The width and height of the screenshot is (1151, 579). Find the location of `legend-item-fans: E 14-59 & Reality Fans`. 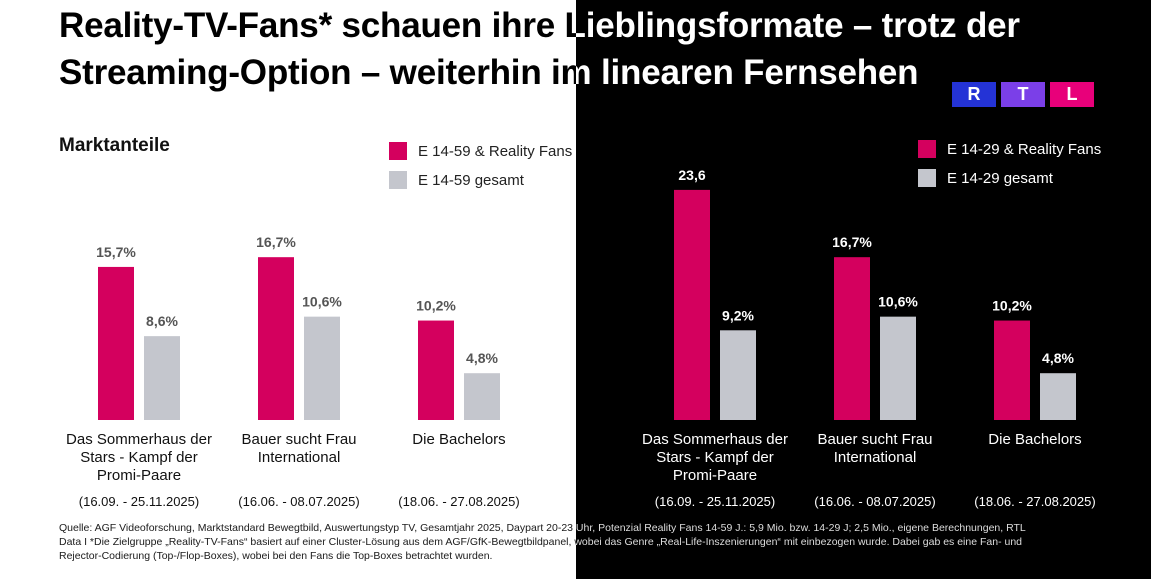

legend-item-fans: E 14-59 & Reality Fans is located at coordinates (480, 151).